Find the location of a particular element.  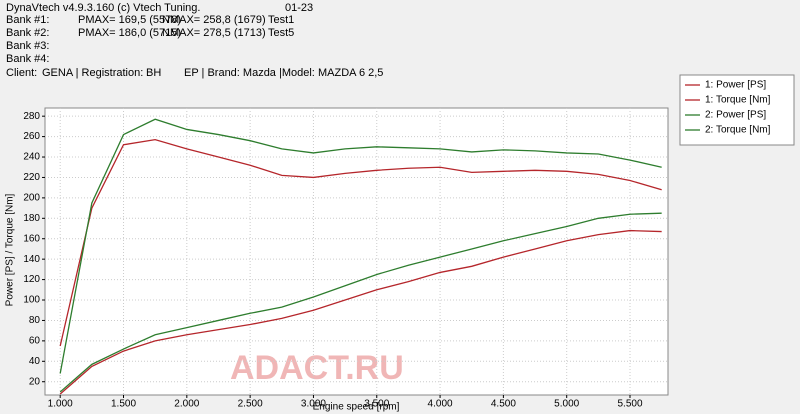

y-tick-label: 180 is located at coordinates (31, 218).